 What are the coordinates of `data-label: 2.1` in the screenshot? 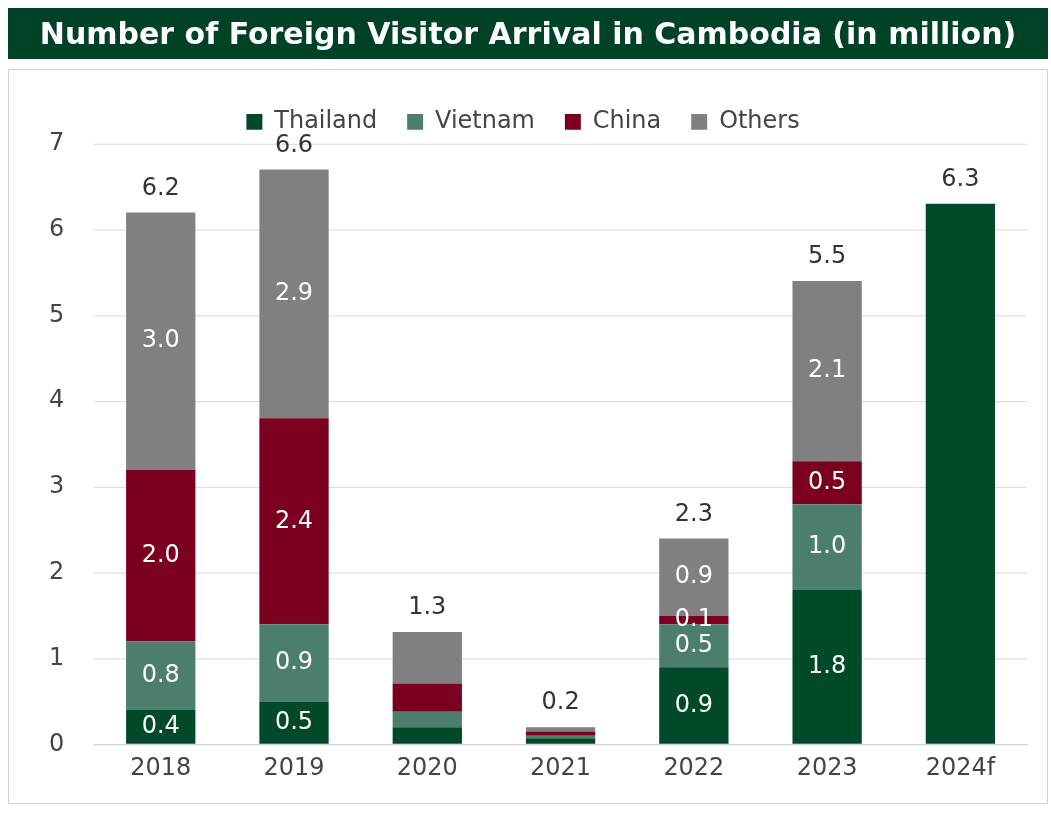 It's located at (827, 369).